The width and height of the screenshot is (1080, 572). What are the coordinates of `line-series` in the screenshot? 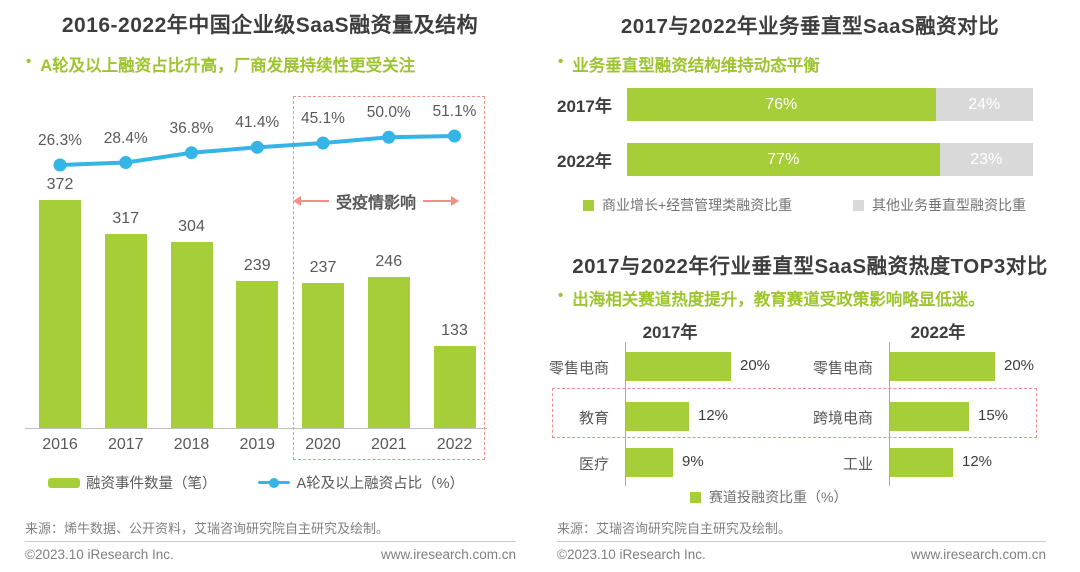 It's located at (257, 150).